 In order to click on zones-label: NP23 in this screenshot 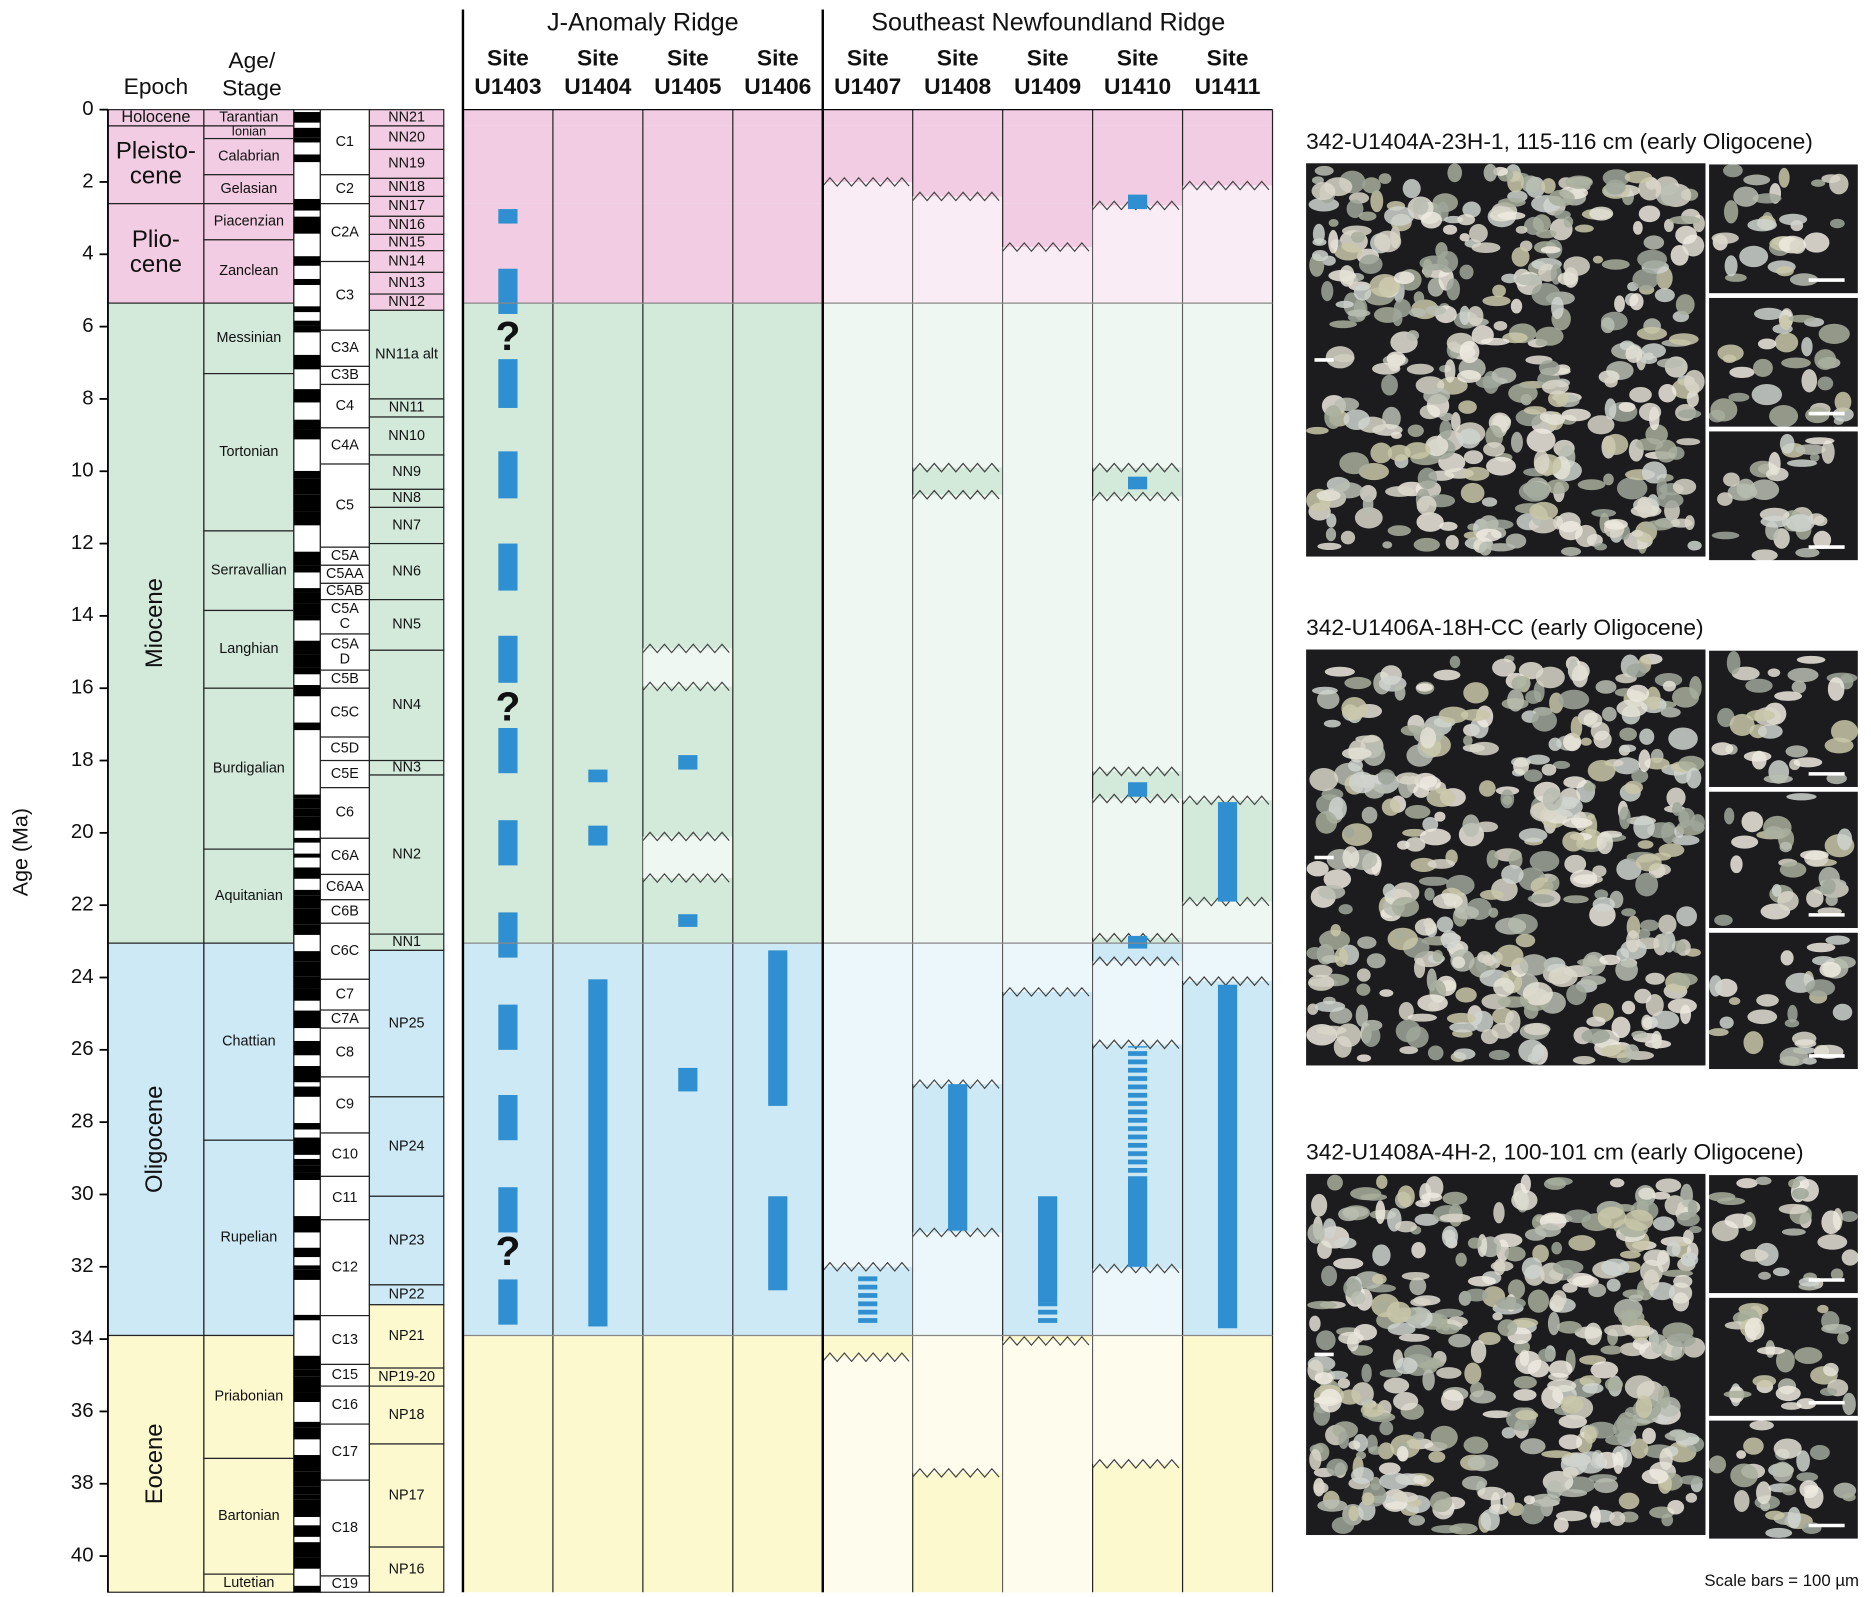, I will do `click(407, 1240)`.